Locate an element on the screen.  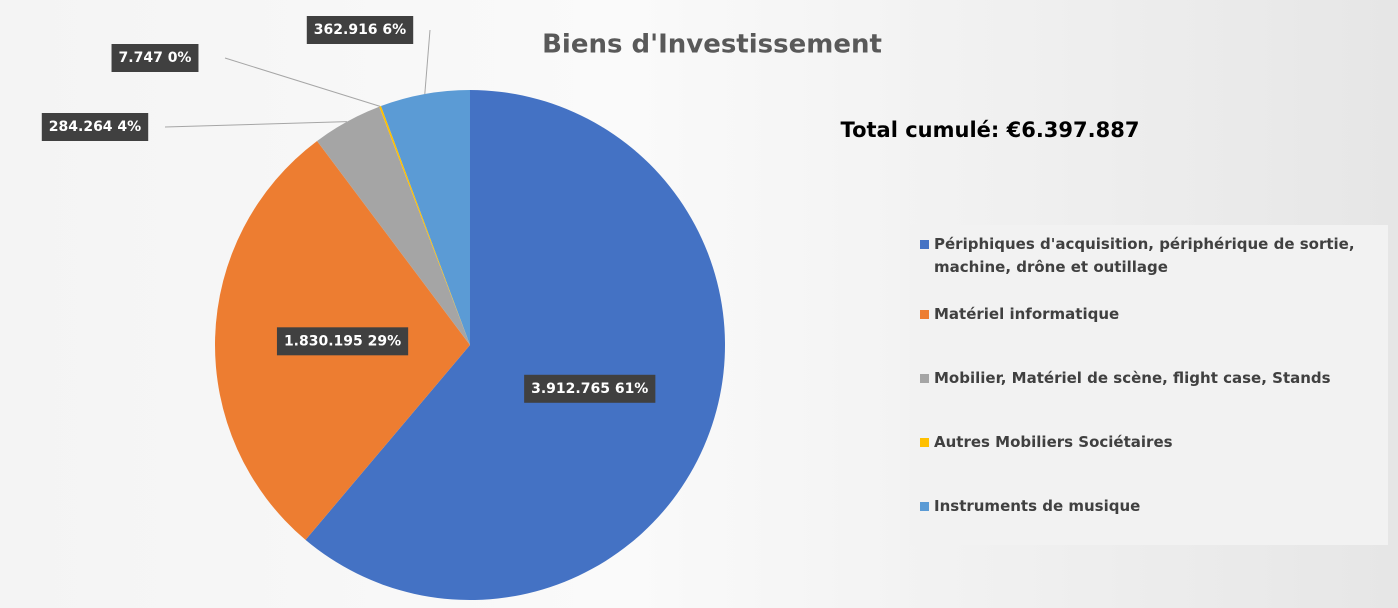
data-label: 3.912.765 61% is located at coordinates (590, 388).